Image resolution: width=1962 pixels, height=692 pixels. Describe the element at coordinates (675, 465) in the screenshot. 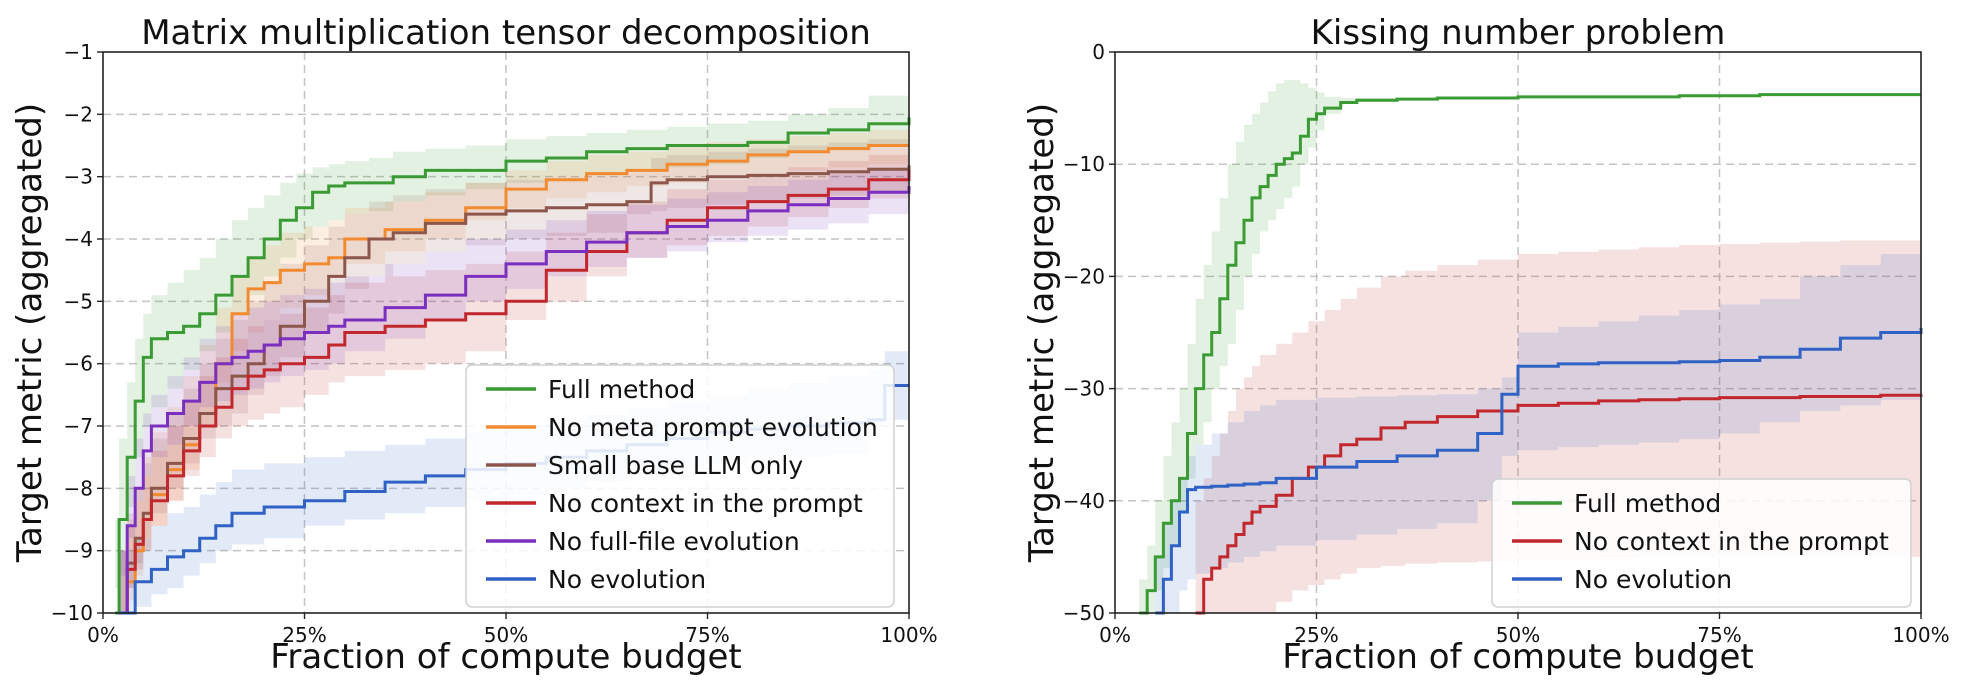

I see `legend-label: Small base LLM only` at that location.